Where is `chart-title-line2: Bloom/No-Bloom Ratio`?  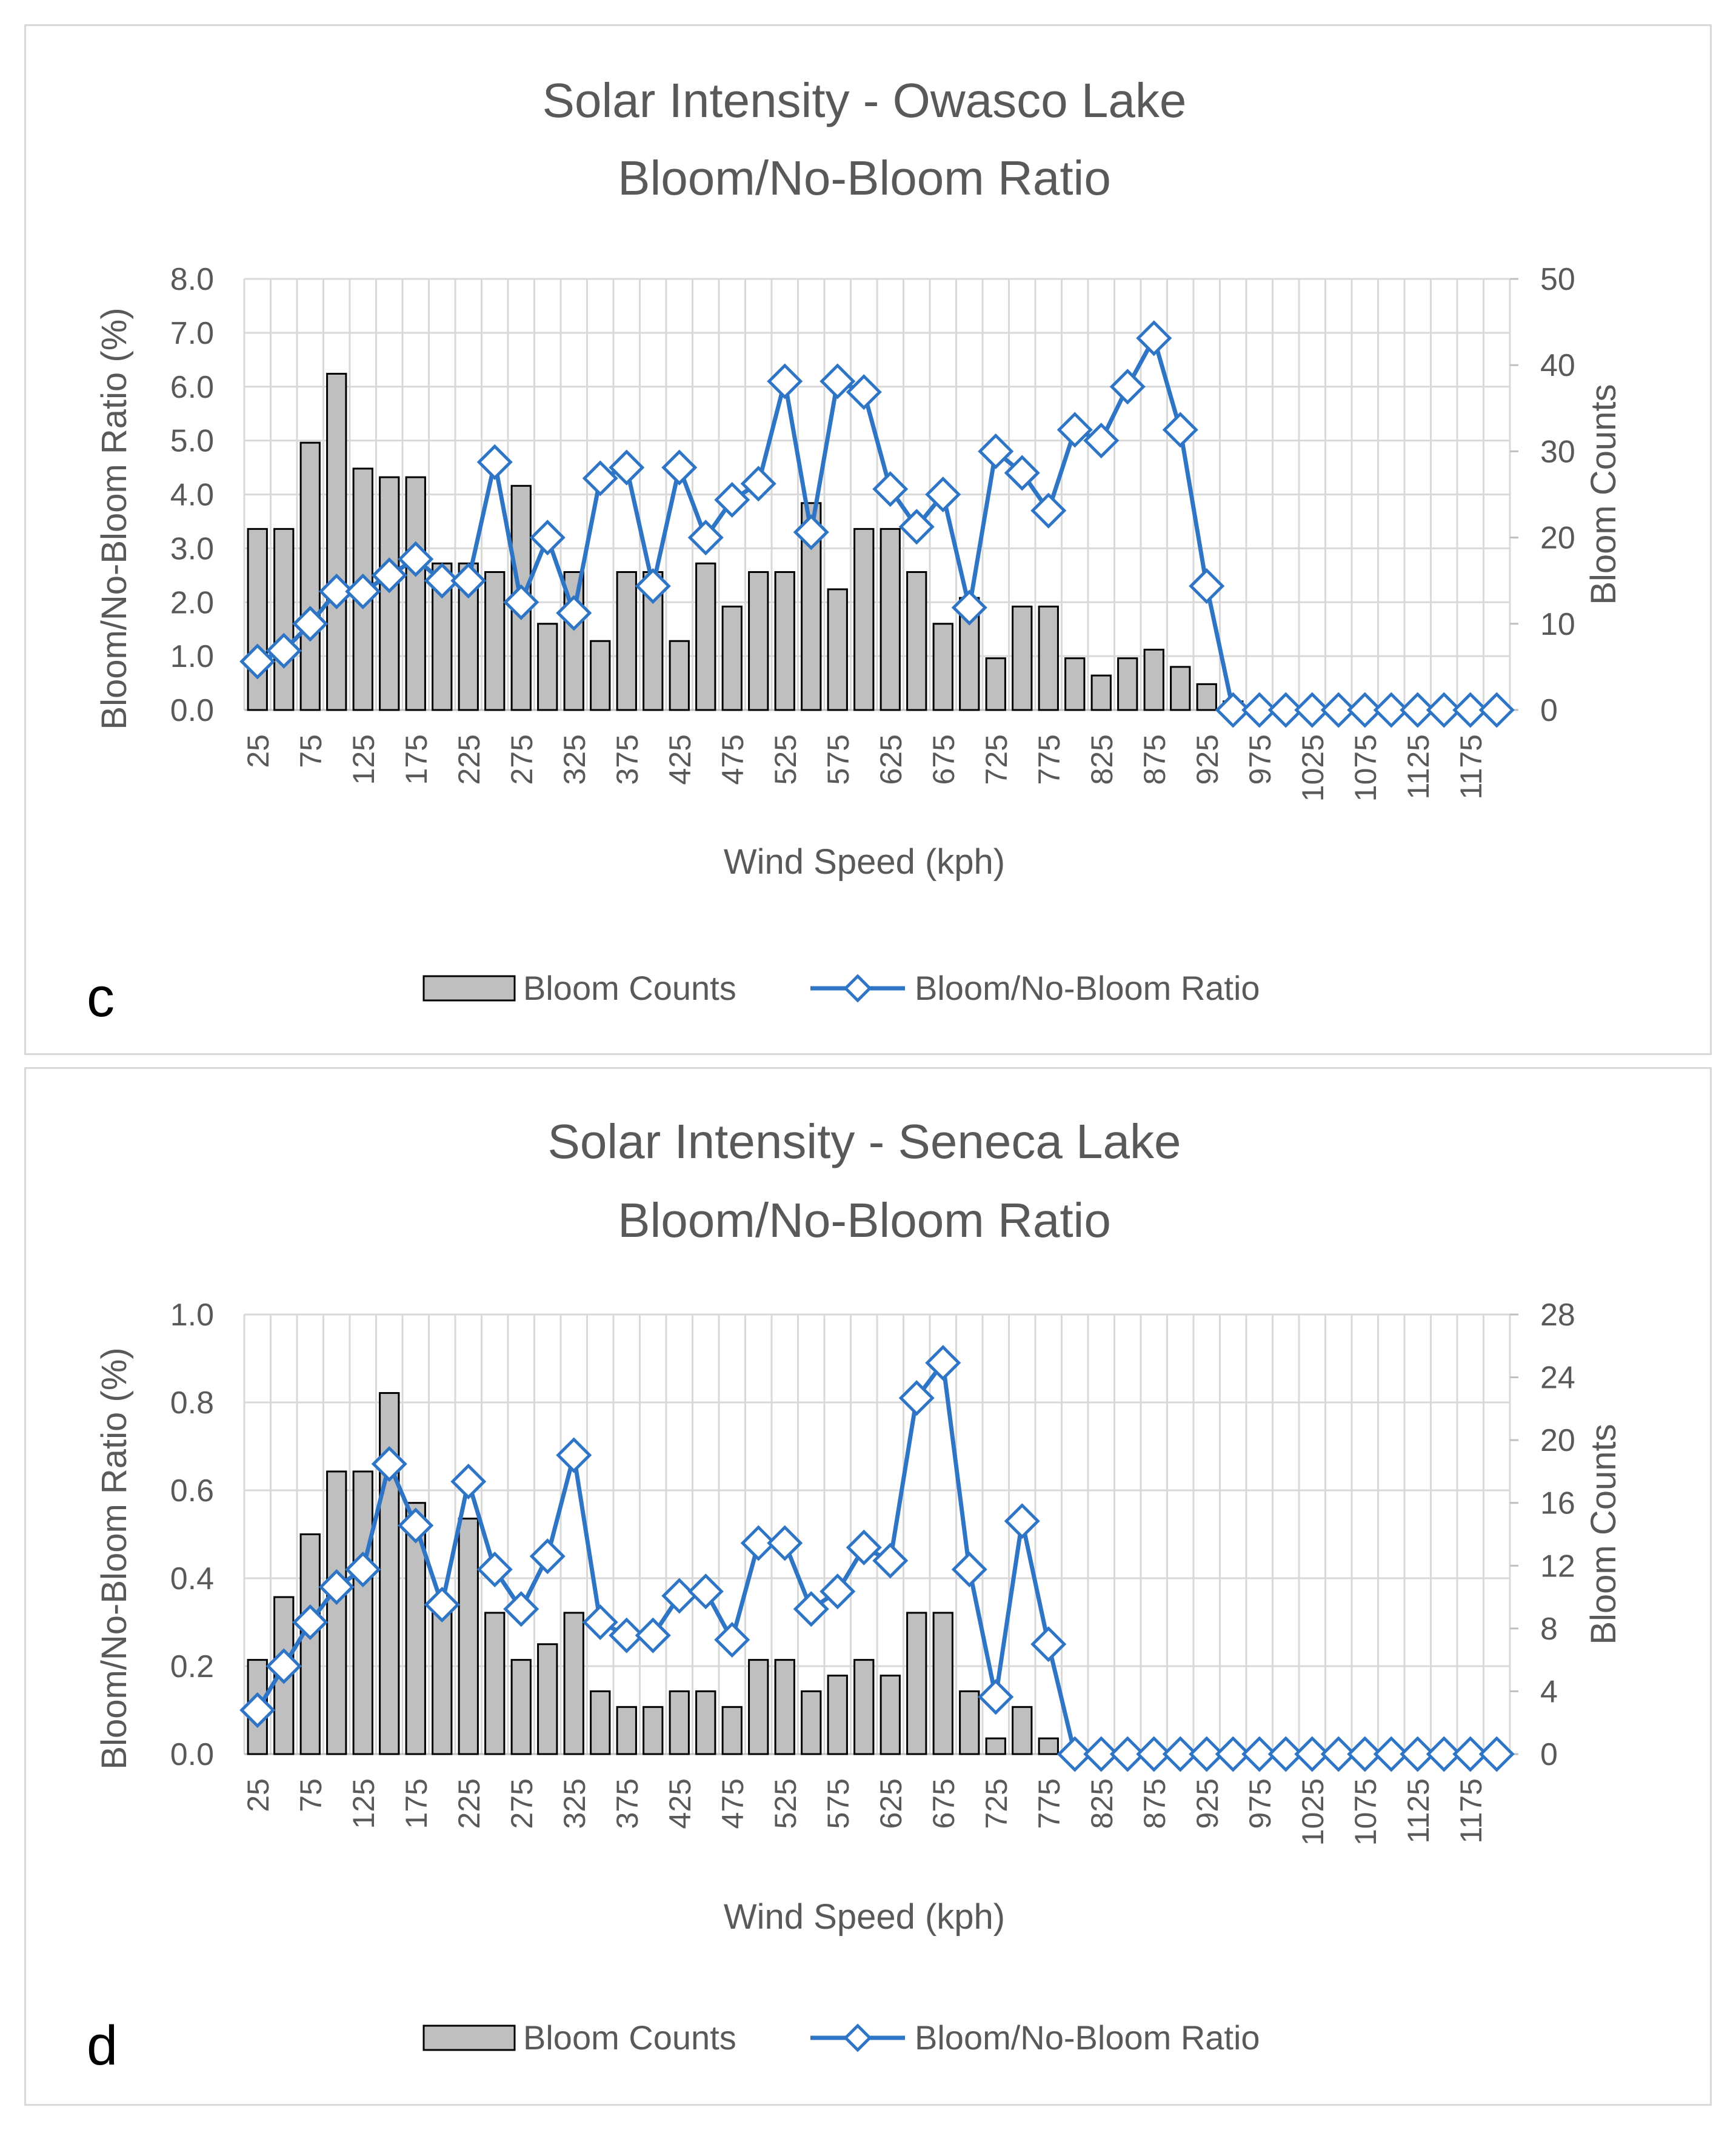
chart-title-line2: Bloom/No-Bloom Ratio is located at coordinates (865, 1220).